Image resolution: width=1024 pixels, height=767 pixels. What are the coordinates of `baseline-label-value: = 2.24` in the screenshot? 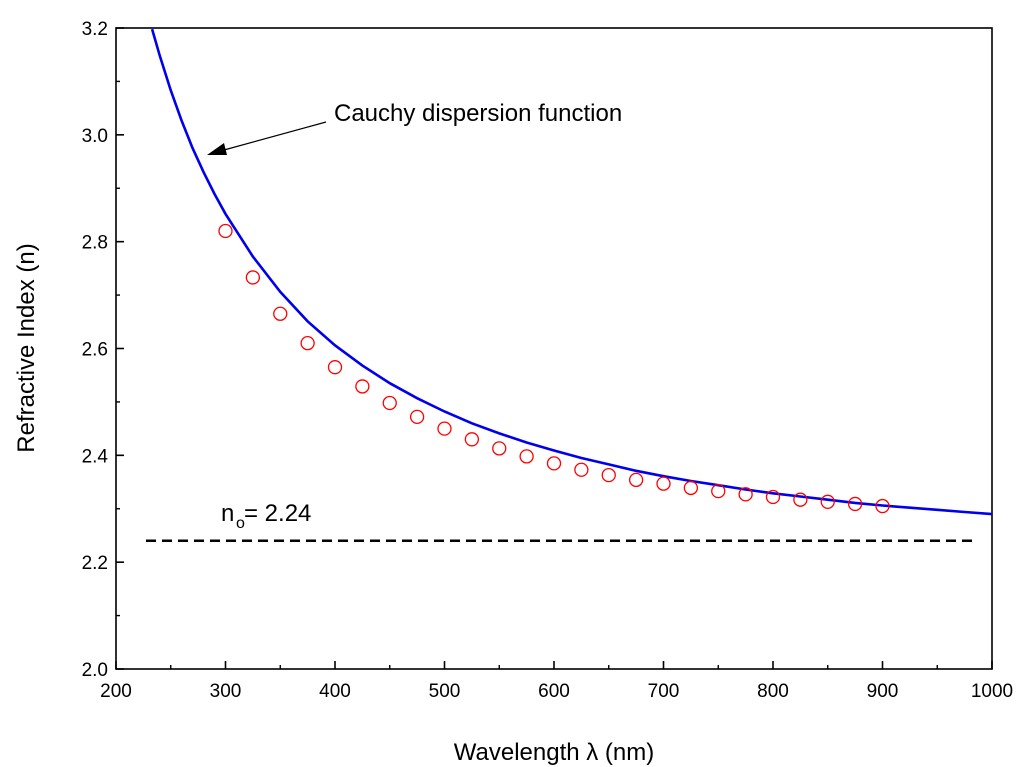 It's located at (277, 513).